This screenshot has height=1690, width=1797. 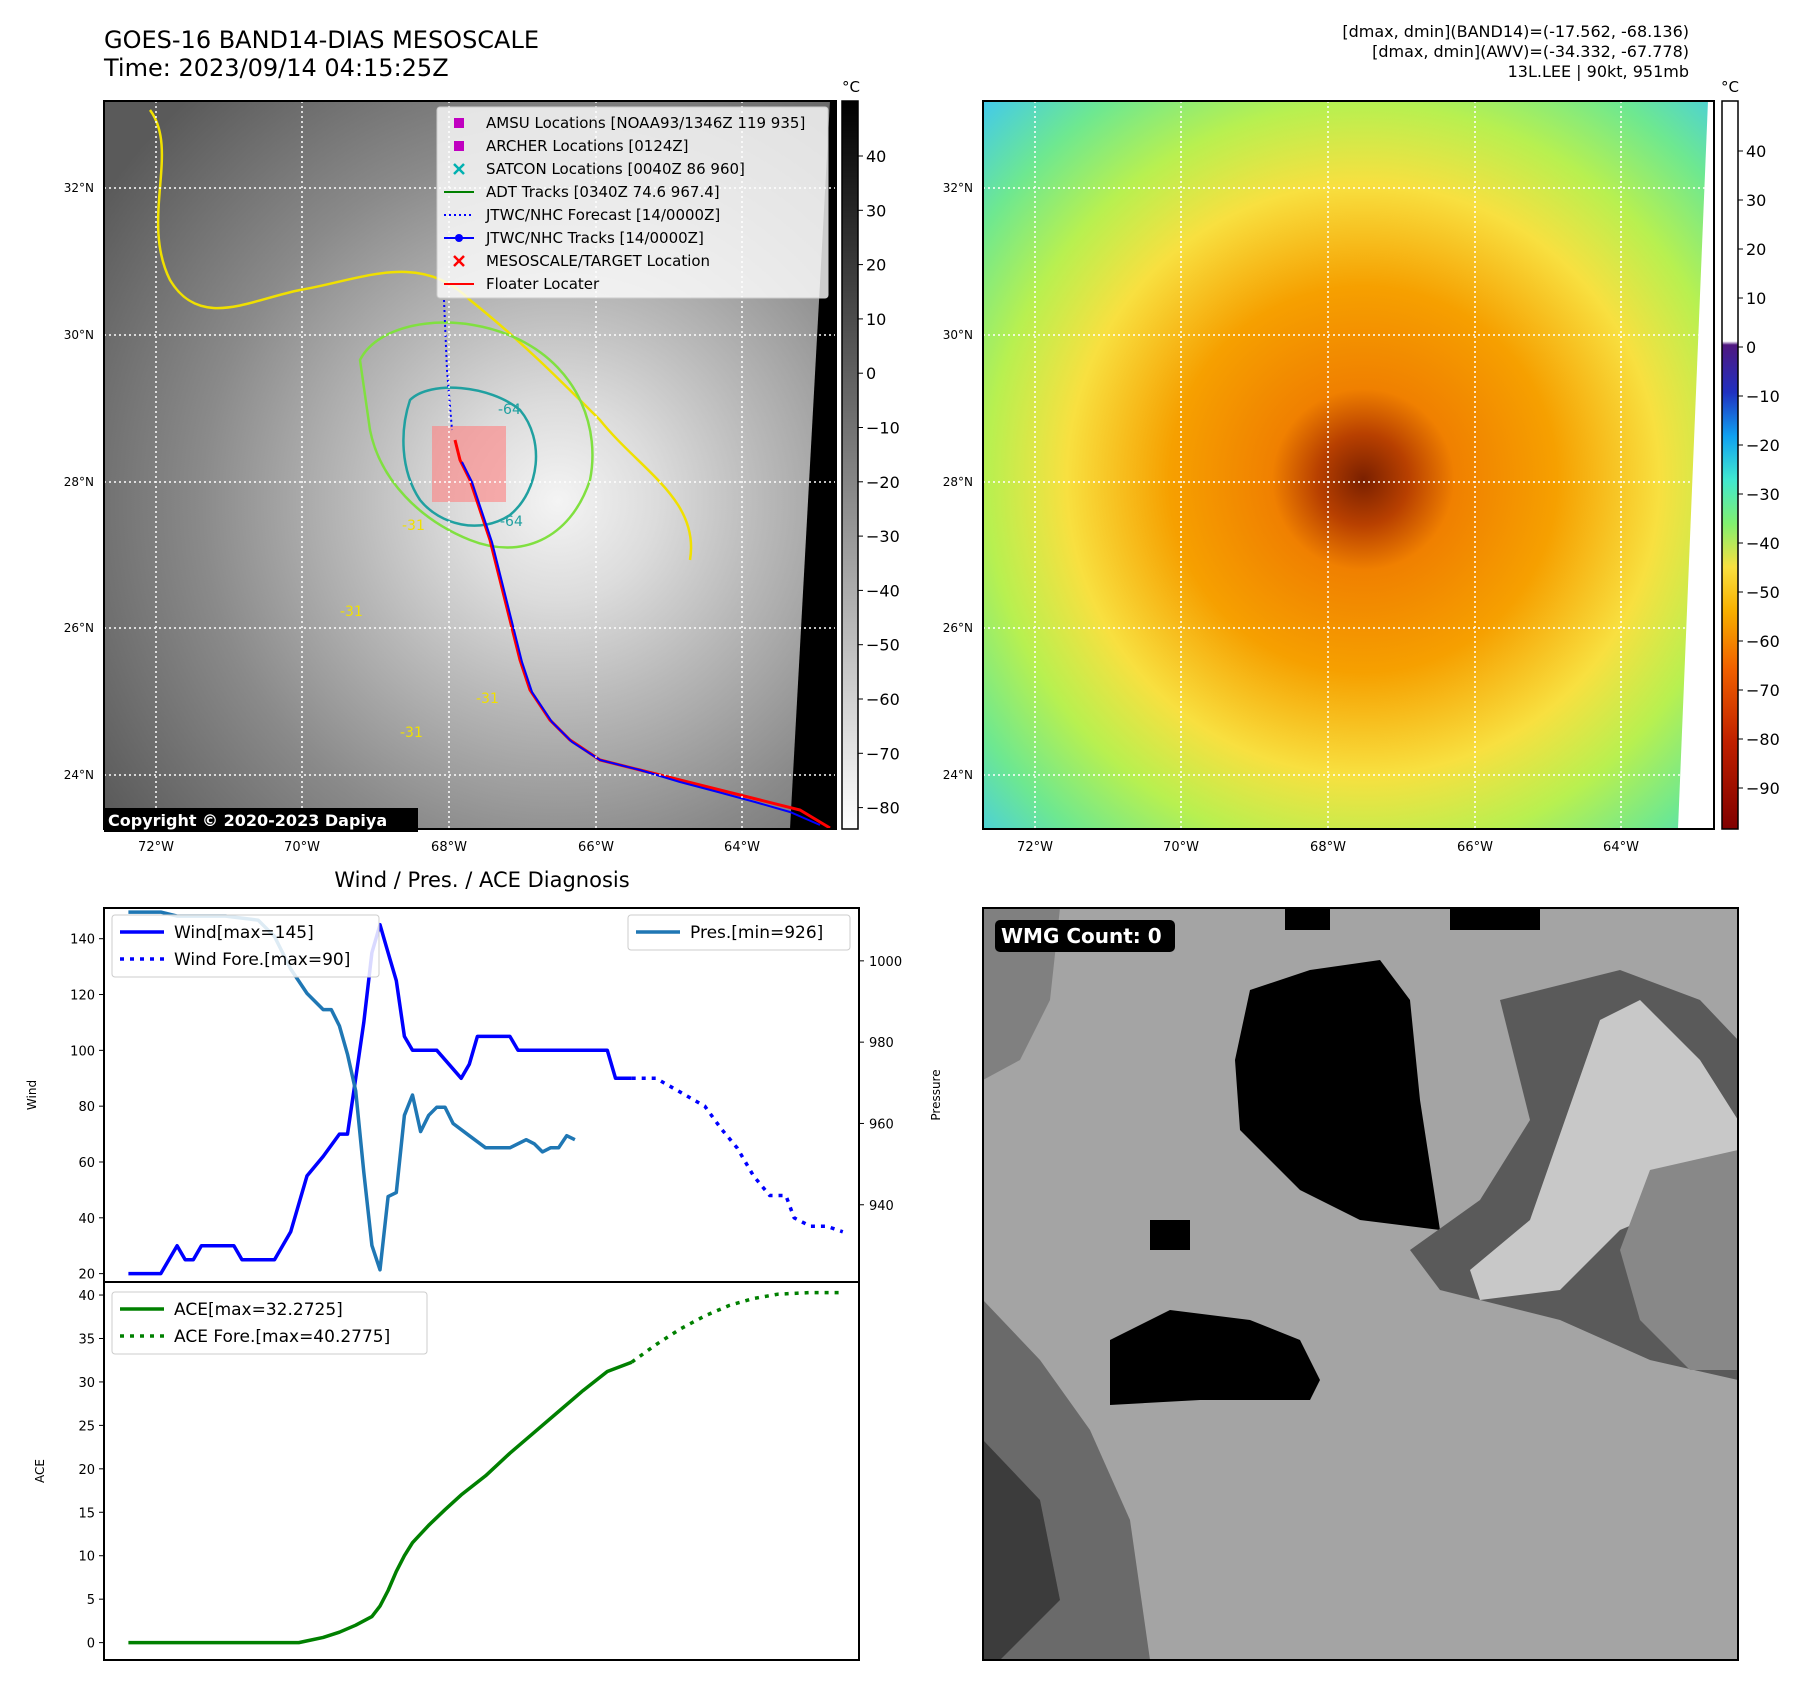 I want to click on stats-line1: [dmax, dmin](BAND14)=(-17.562, -68.136), so click(x=1515, y=31).